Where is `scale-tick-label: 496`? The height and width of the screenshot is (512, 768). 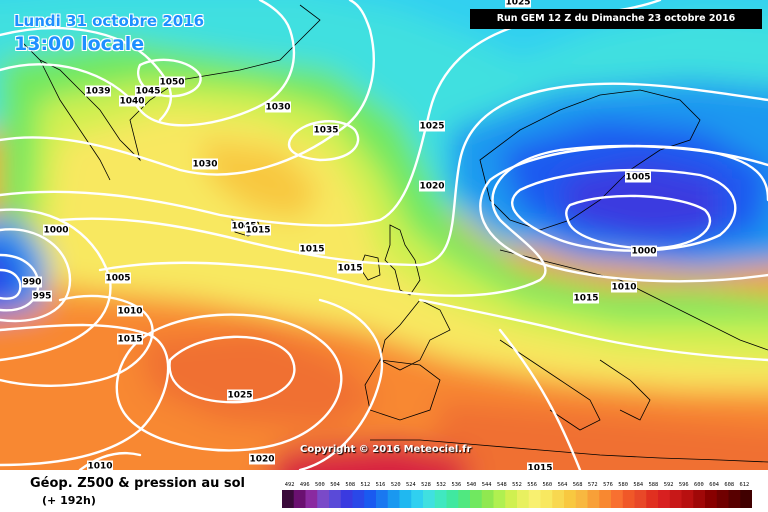
scale-tick-label: 496 is located at coordinates (305, 485).